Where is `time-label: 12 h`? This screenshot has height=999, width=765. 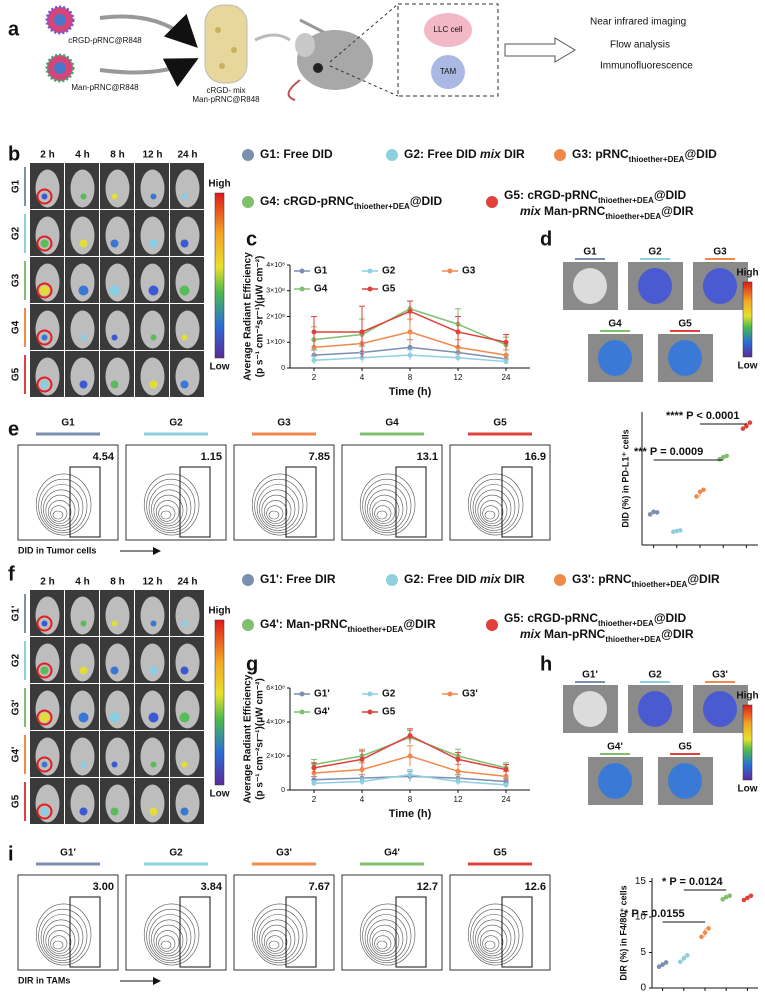 time-label: 12 h is located at coordinates (152, 155).